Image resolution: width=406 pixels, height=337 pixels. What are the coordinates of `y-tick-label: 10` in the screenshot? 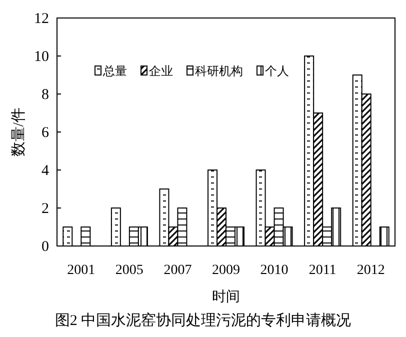 It's located at (41, 57).